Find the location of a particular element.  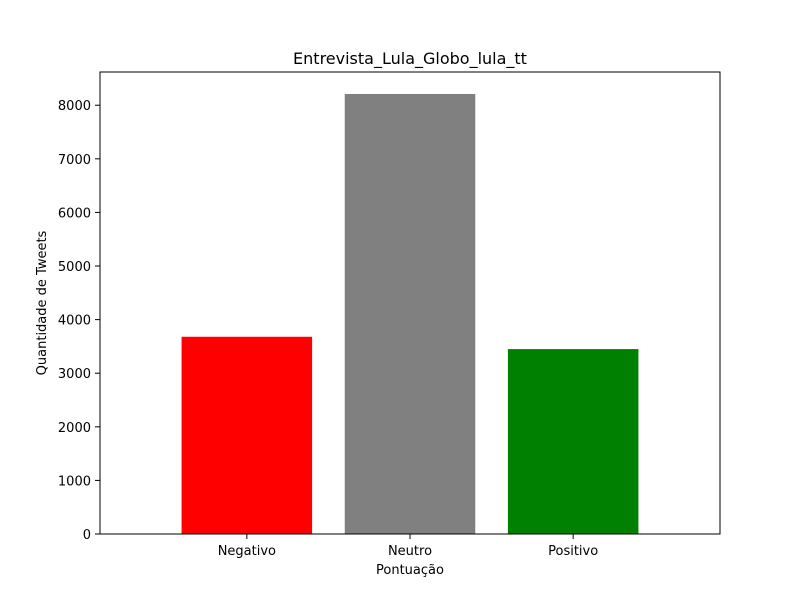

x-axis-ticks: Negativo Neutro Positivo is located at coordinates (408, 546).